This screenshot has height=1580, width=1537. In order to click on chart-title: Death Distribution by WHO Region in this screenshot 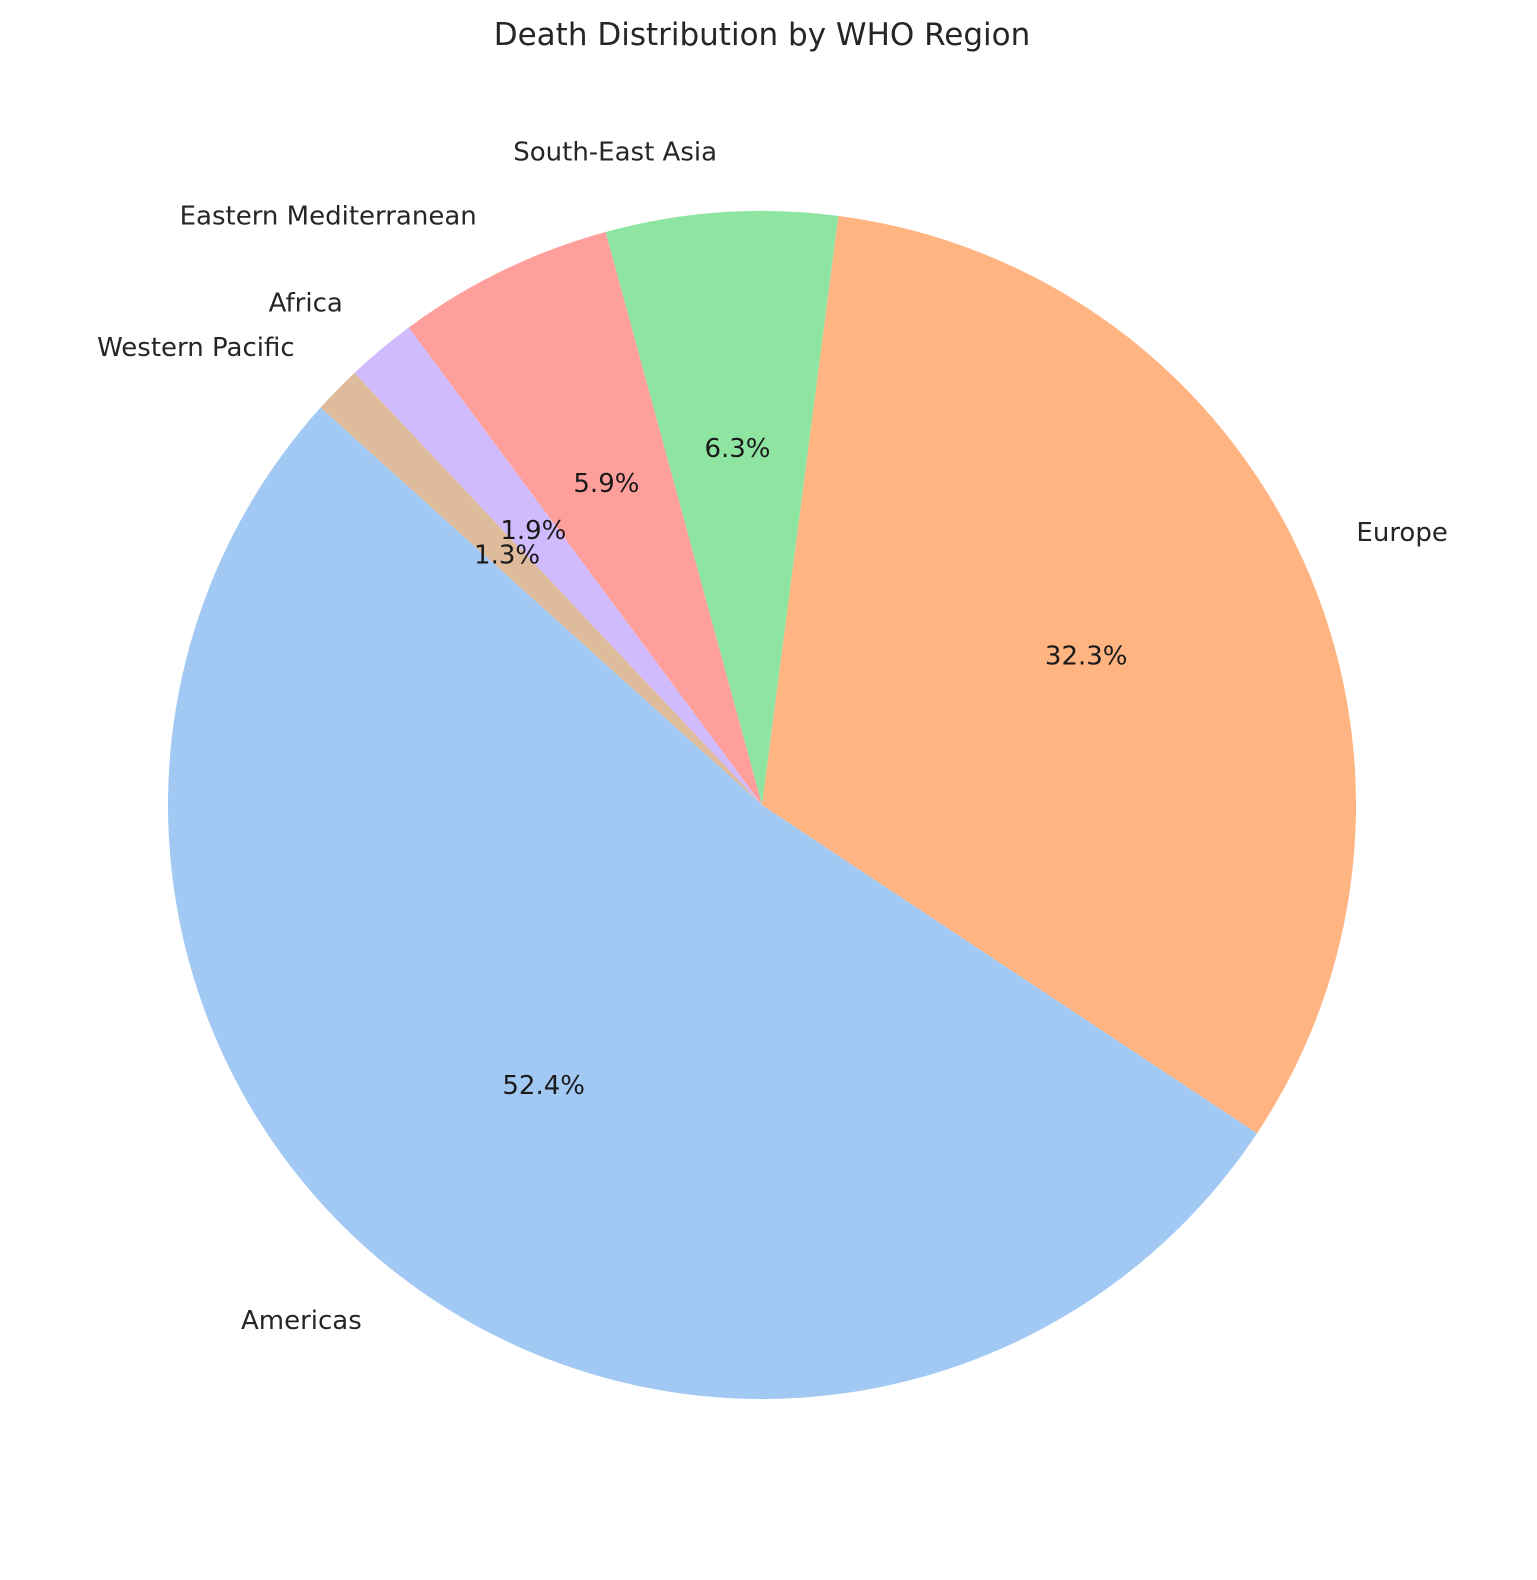, I will do `click(762, 35)`.